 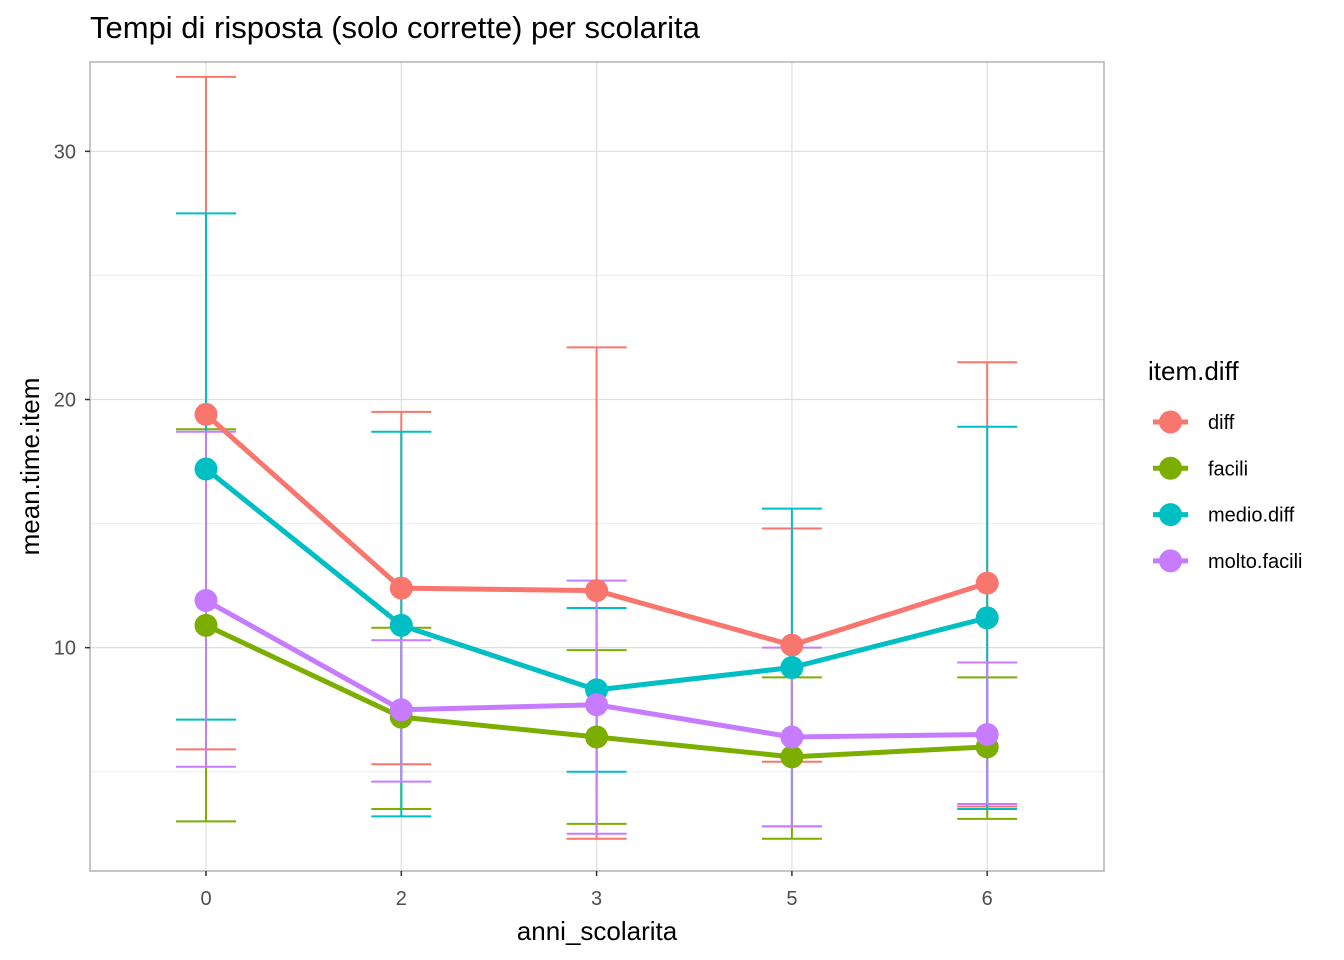 I want to click on y-tick-label: 20, so click(x=65, y=400).